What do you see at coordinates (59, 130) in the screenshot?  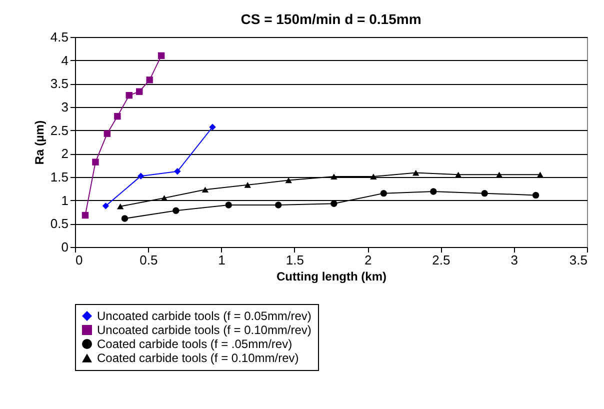 I see `y-tick-label: 2.5` at bounding box center [59, 130].